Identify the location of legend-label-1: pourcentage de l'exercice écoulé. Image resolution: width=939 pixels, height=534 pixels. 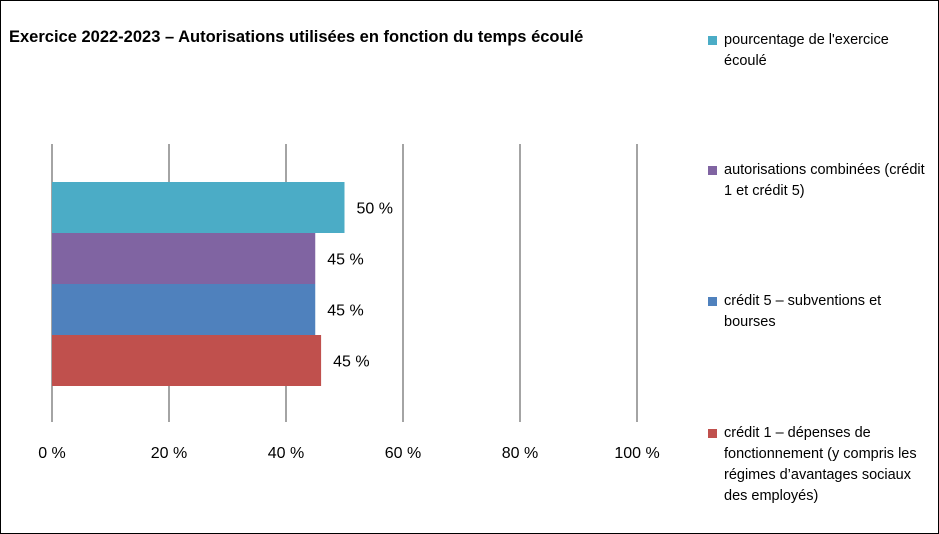
(806, 50).